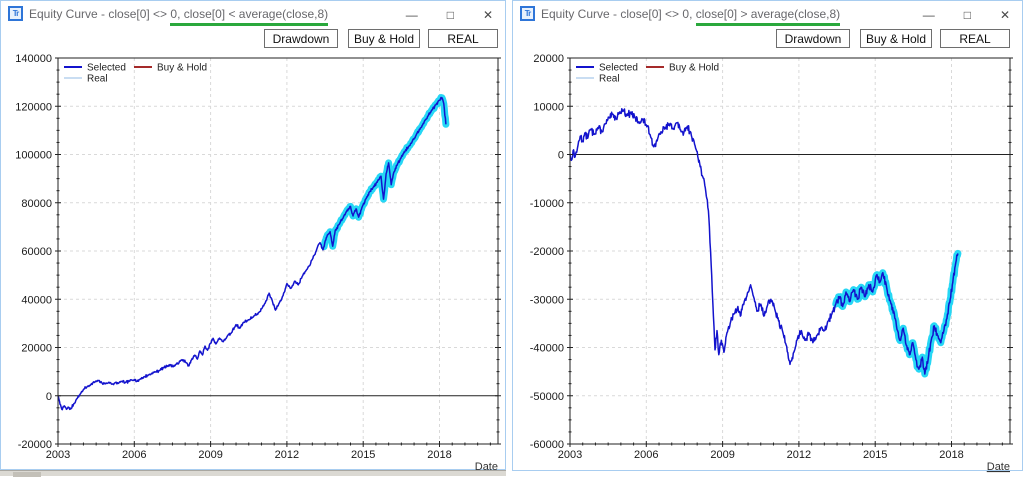 Image resolution: width=1024 pixels, height=477 pixels. Describe the element at coordinates (547, 349) in the screenshot. I see `y-tick-label: -40000` at that location.